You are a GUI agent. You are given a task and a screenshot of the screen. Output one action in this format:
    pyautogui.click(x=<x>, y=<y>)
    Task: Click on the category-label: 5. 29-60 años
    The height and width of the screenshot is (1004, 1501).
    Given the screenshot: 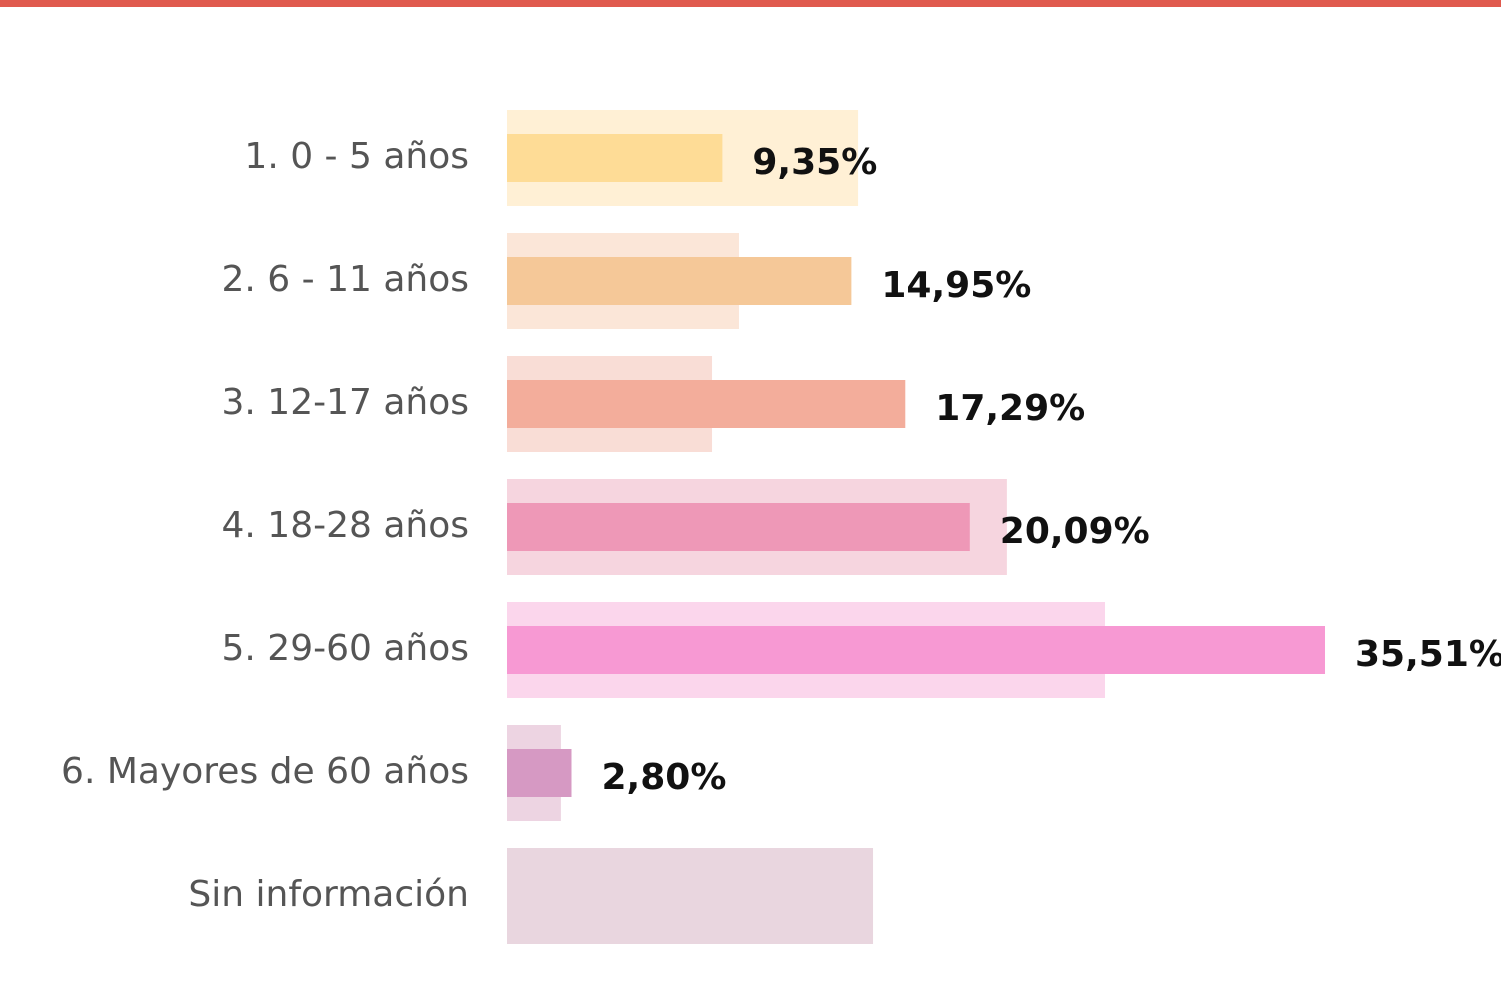 What is the action you would take?
    pyautogui.click(x=346, y=648)
    